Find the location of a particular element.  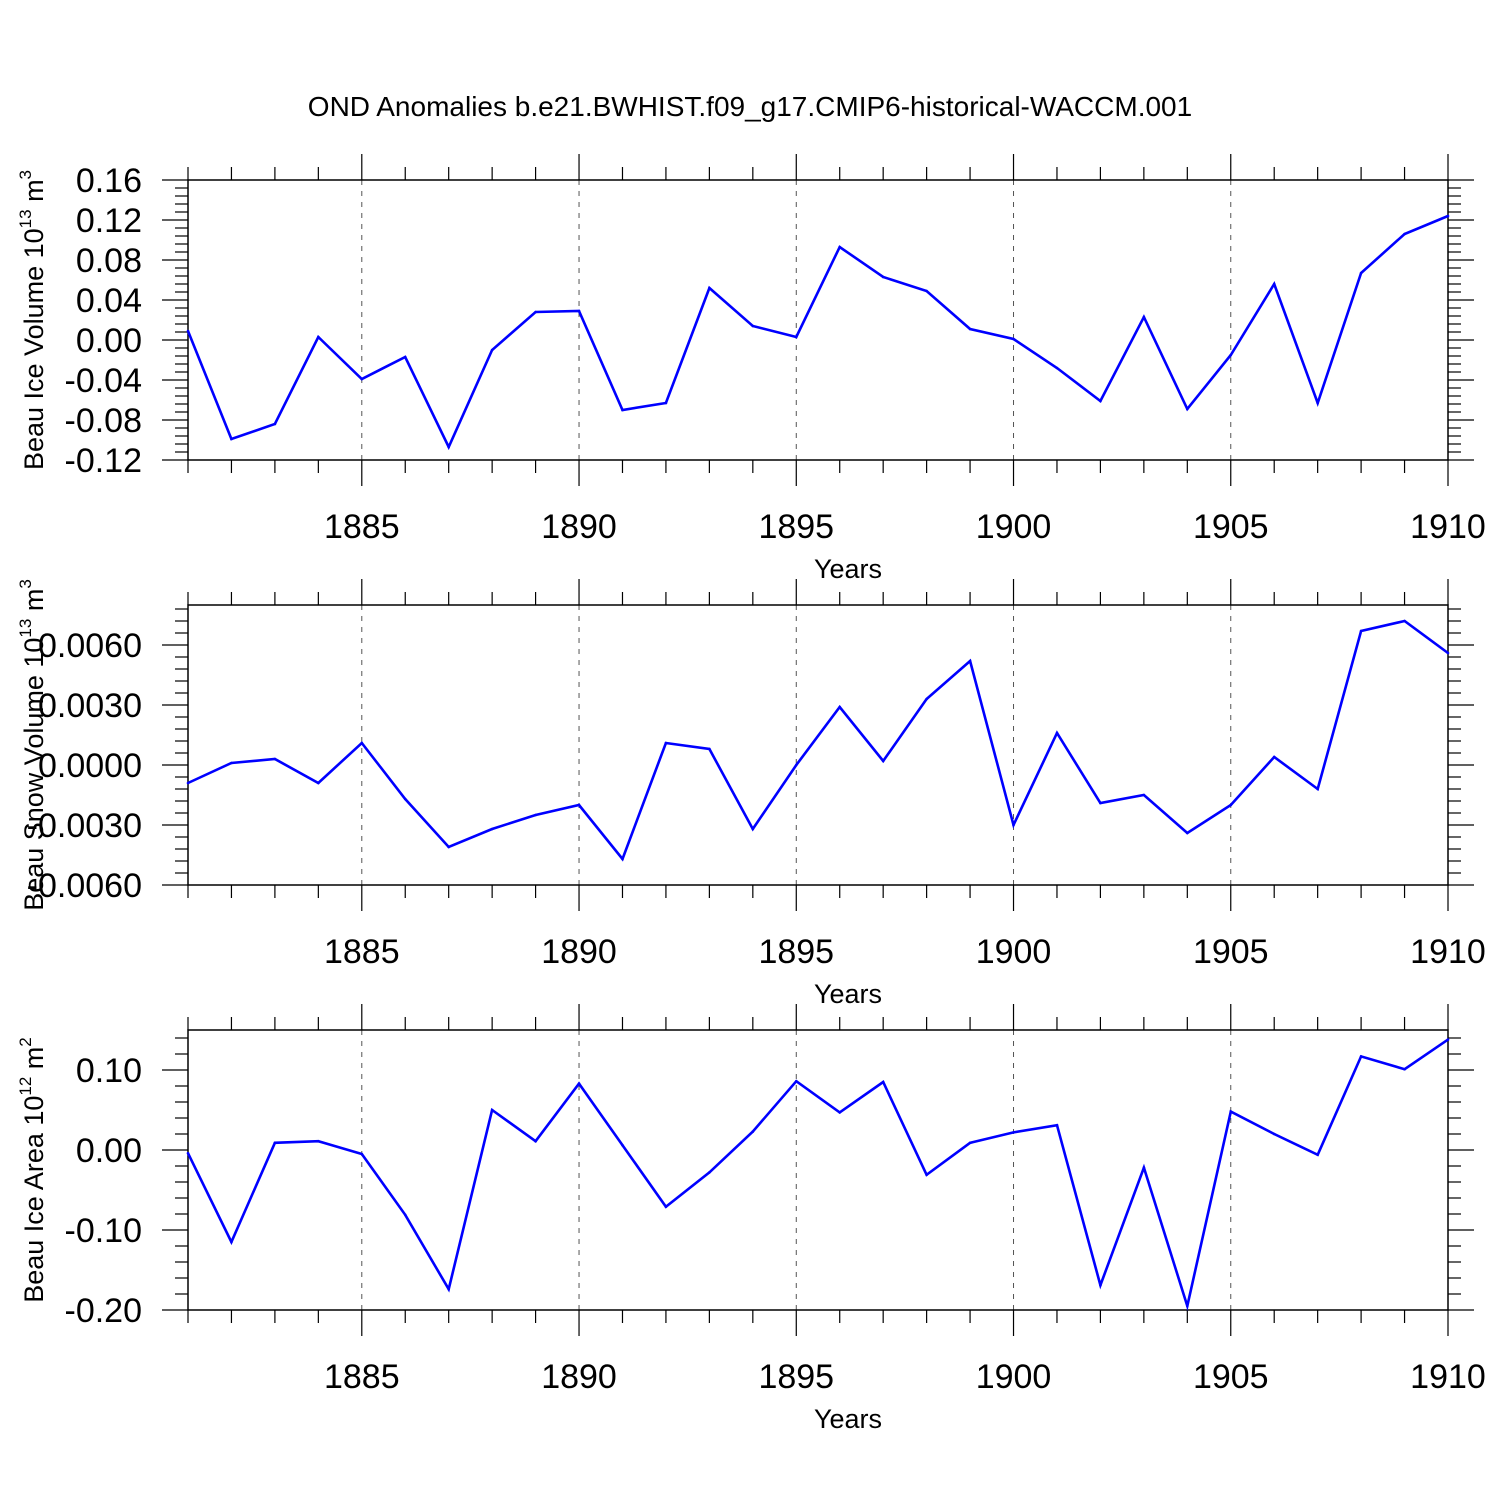

y-tick-label: 0.0000 is located at coordinates (90, 766).